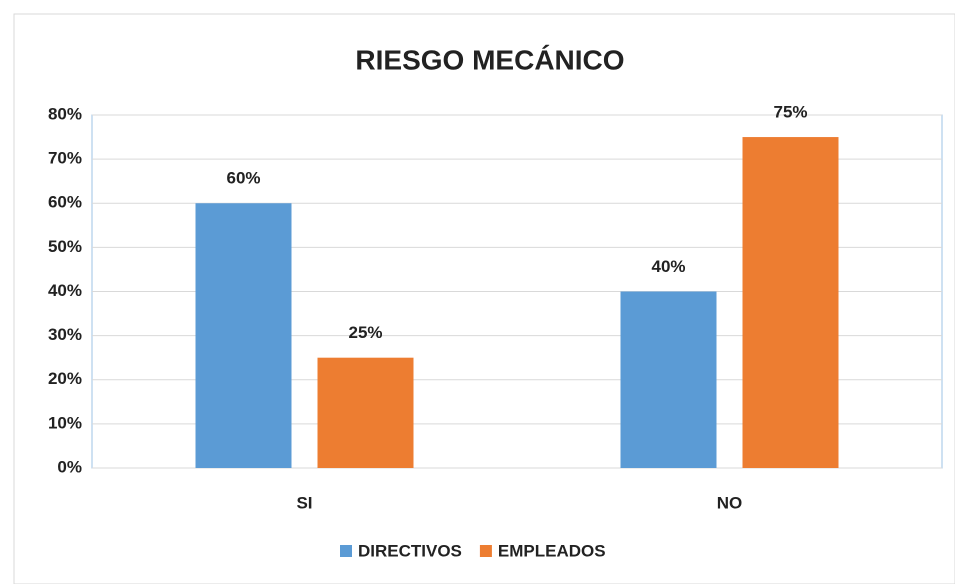 The width and height of the screenshot is (955, 584). I want to click on chart-title: RIESGO MECÁNICO, so click(489, 59).